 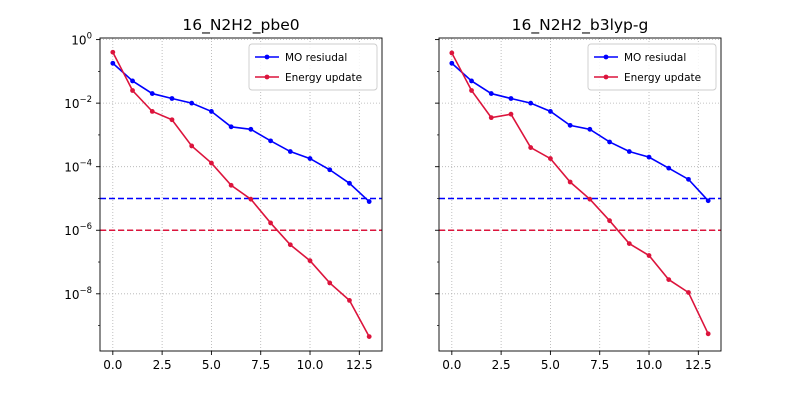 I want to click on y-tick-label: 10⁰, so click(x=81, y=40).